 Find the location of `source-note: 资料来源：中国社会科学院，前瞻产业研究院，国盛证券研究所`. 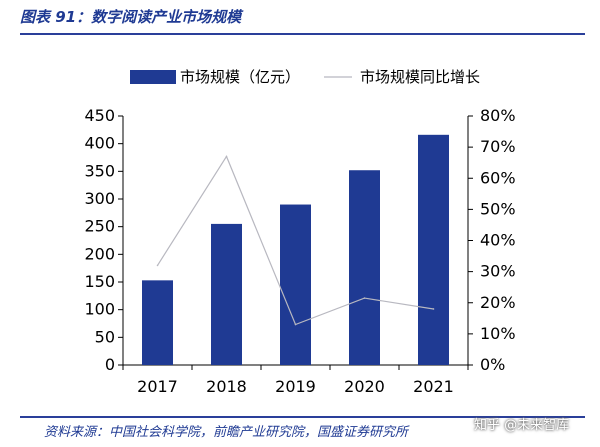

source-note: 资料来源：中国社会科学院，前瞻产业研究院，国盛证券研究所 is located at coordinates (226, 432).